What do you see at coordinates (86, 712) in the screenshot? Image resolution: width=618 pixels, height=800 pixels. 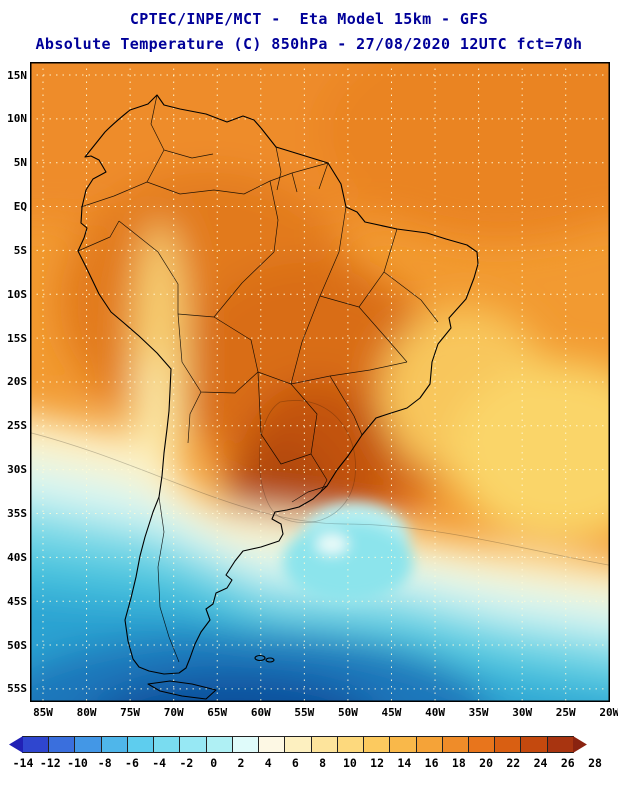 I see `lon-tick-80W: 80W` at bounding box center [86, 712].